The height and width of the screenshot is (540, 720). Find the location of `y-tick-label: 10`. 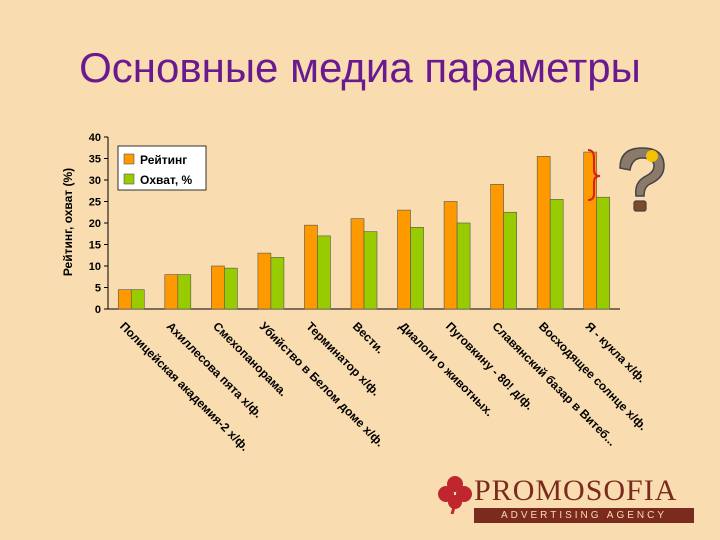

y-tick-label: 10 is located at coordinates (95, 267).